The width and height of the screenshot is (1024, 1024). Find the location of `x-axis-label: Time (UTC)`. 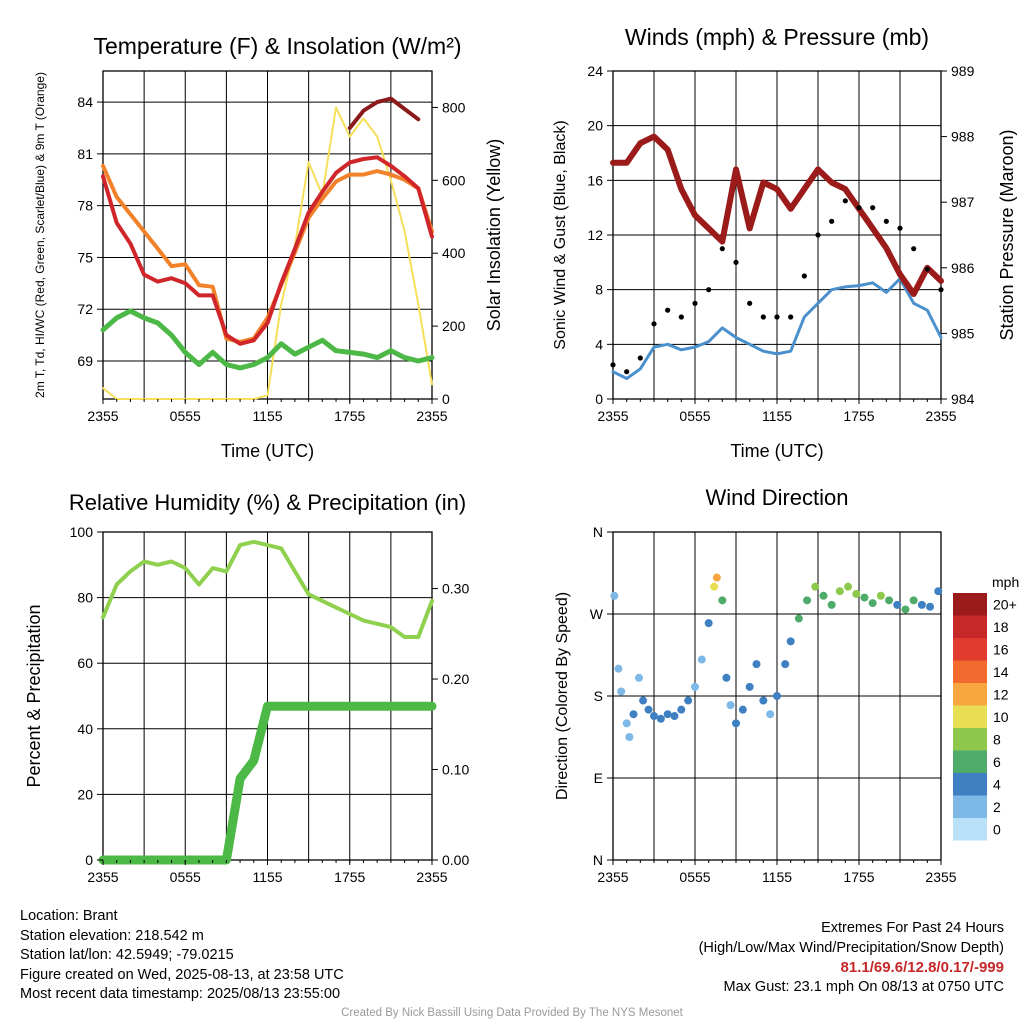

x-axis-label: Time (UTC) is located at coordinates (267, 451).